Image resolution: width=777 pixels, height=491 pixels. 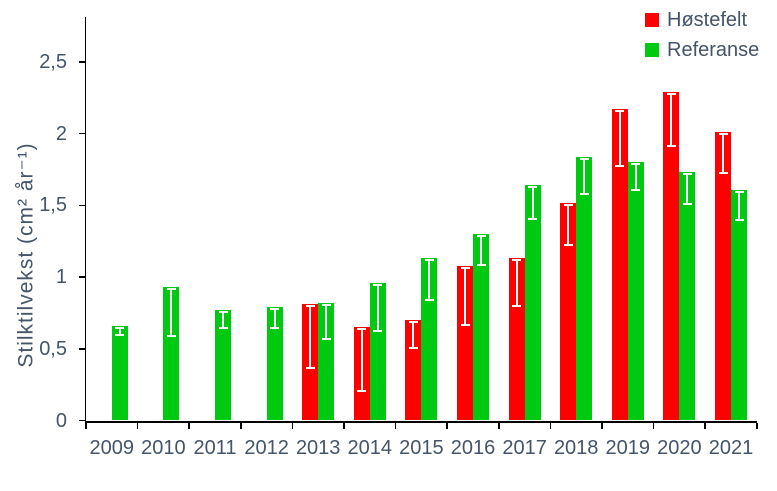 I want to click on y-tick-label: 2, so click(x=61, y=133).